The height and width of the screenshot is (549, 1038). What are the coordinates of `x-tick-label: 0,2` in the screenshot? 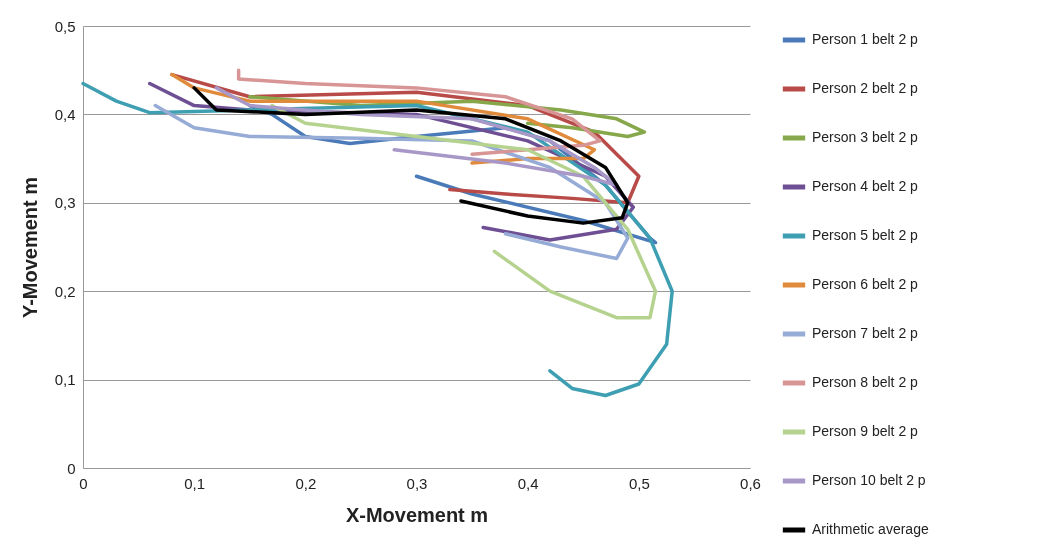 It's located at (306, 483).